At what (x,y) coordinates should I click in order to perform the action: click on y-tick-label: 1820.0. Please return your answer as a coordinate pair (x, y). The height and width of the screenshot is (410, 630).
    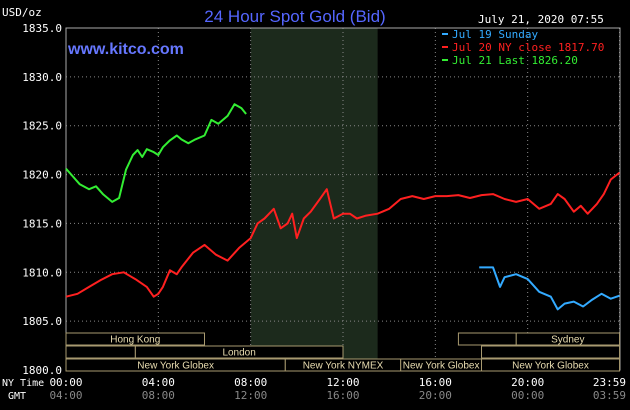
    Looking at the image, I should click on (42, 175).